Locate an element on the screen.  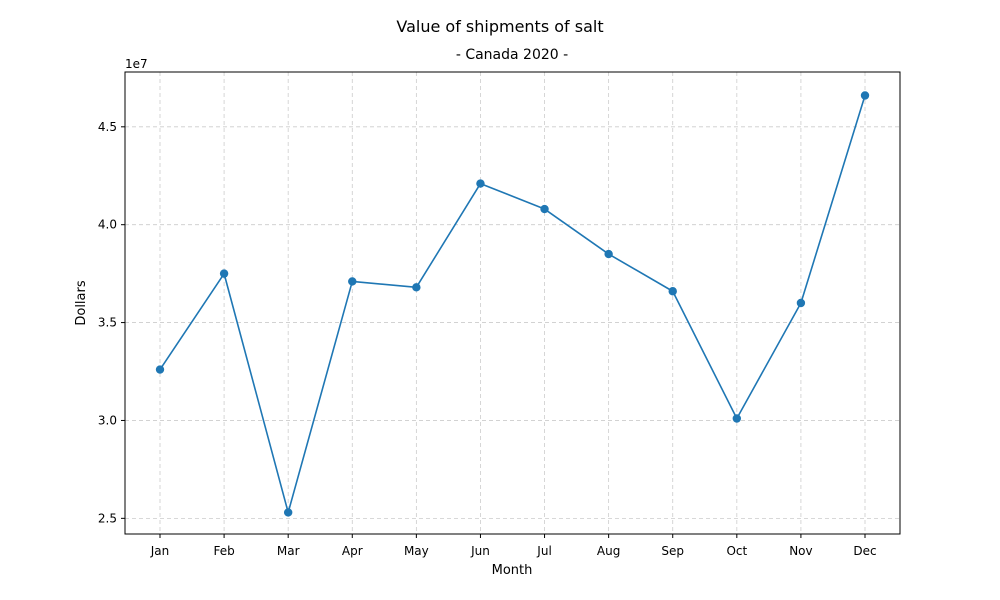
chart-title: Value of shipments of salt is located at coordinates (499, 26).